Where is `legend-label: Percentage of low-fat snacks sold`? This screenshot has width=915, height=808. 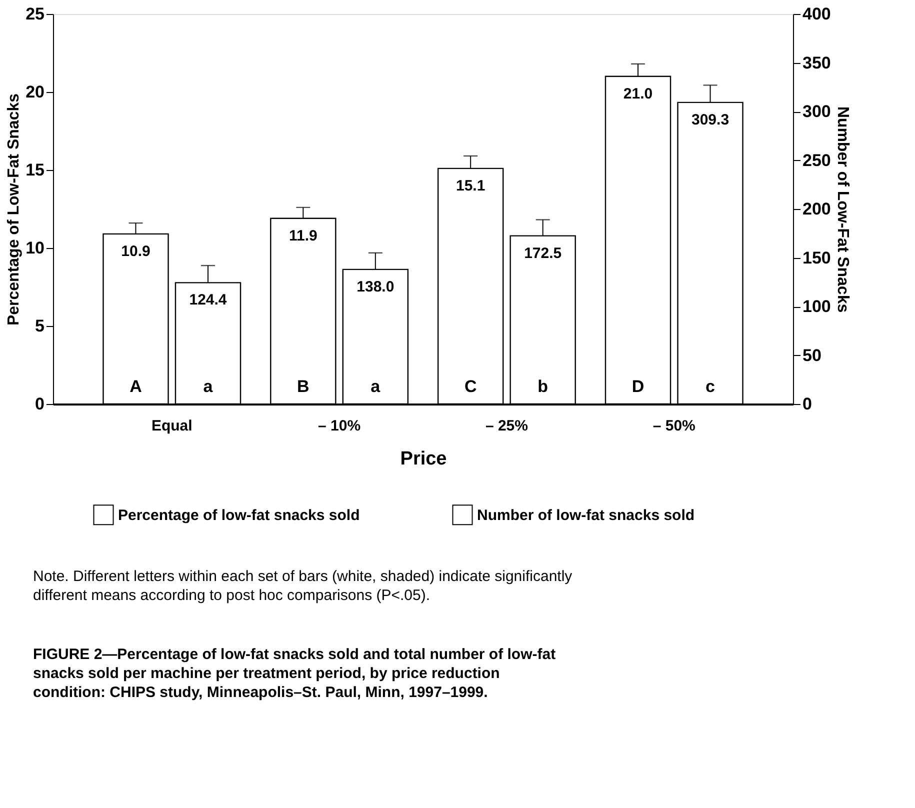
legend-label: Percentage of low-fat snacks sold is located at coordinates (239, 515).